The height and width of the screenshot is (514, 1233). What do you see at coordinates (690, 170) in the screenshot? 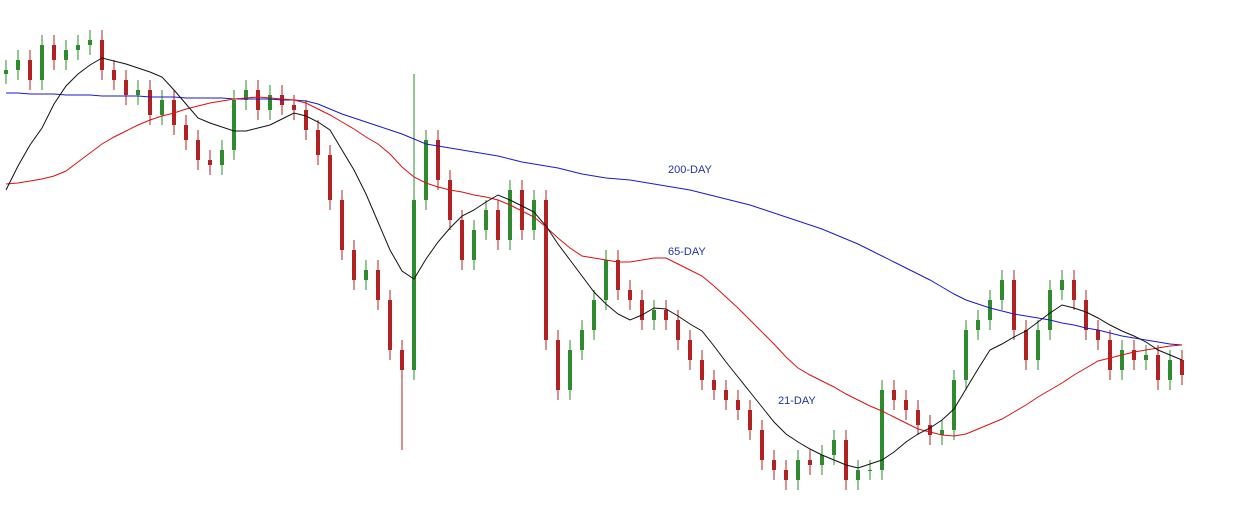
I see `line-label: 200-DAY` at bounding box center [690, 170].